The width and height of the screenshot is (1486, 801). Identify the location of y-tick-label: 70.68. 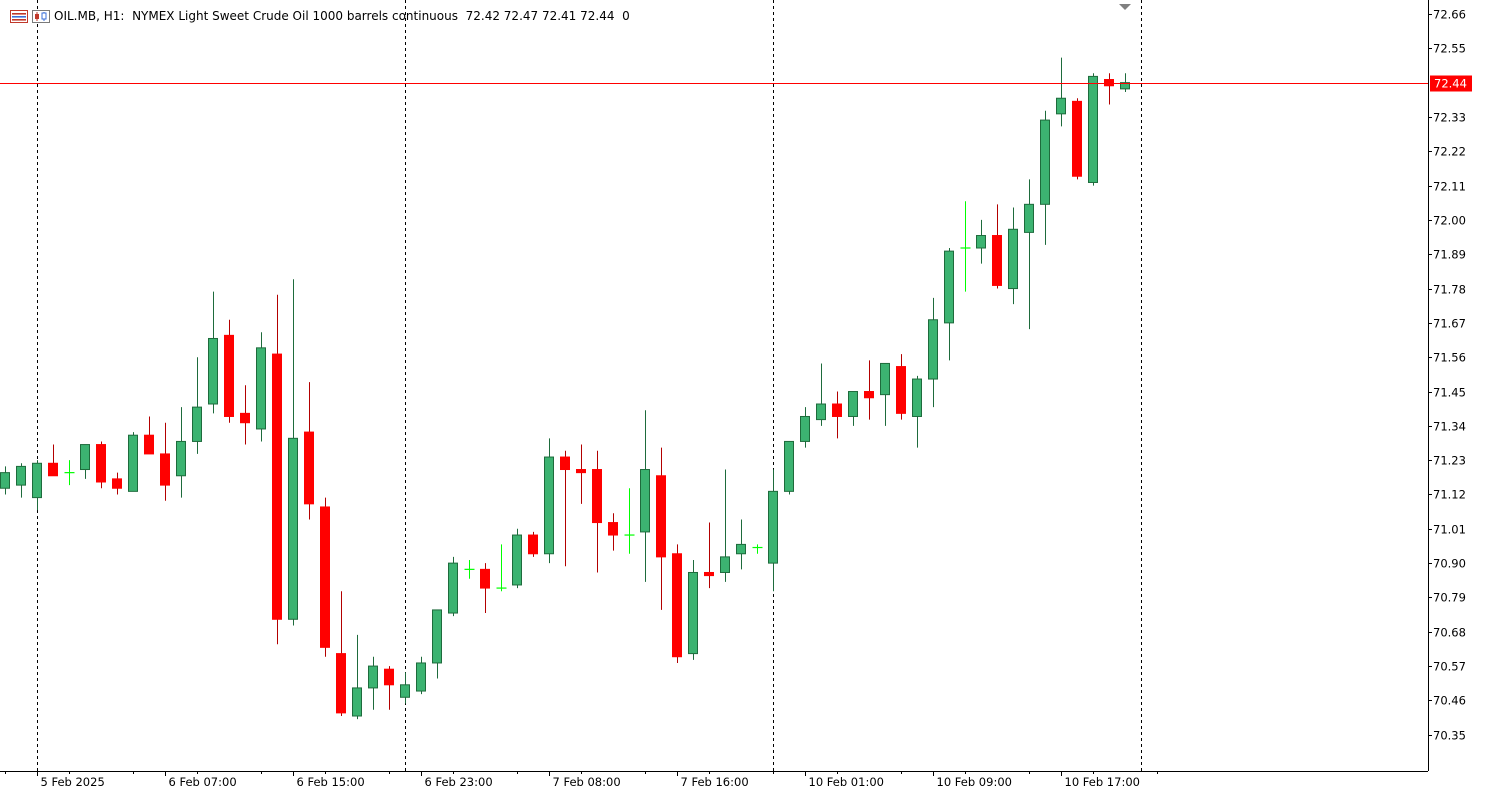
(1449, 633).